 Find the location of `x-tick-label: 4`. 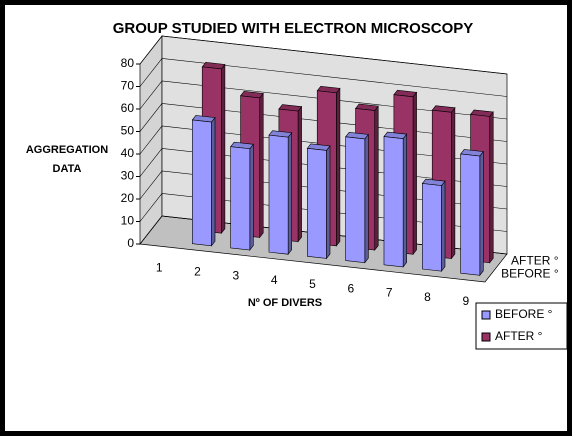

x-tick-label: 4 is located at coordinates (274, 280).